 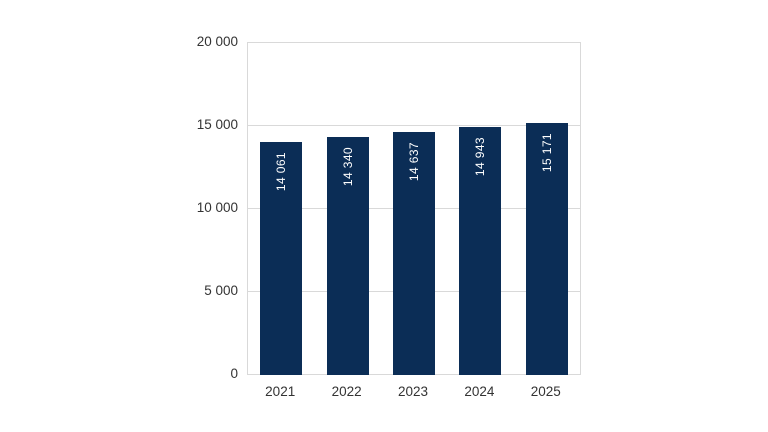 What do you see at coordinates (480, 156) in the screenshot?
I see `bar-value-label: 14 943` at bounding box center [480, 156].